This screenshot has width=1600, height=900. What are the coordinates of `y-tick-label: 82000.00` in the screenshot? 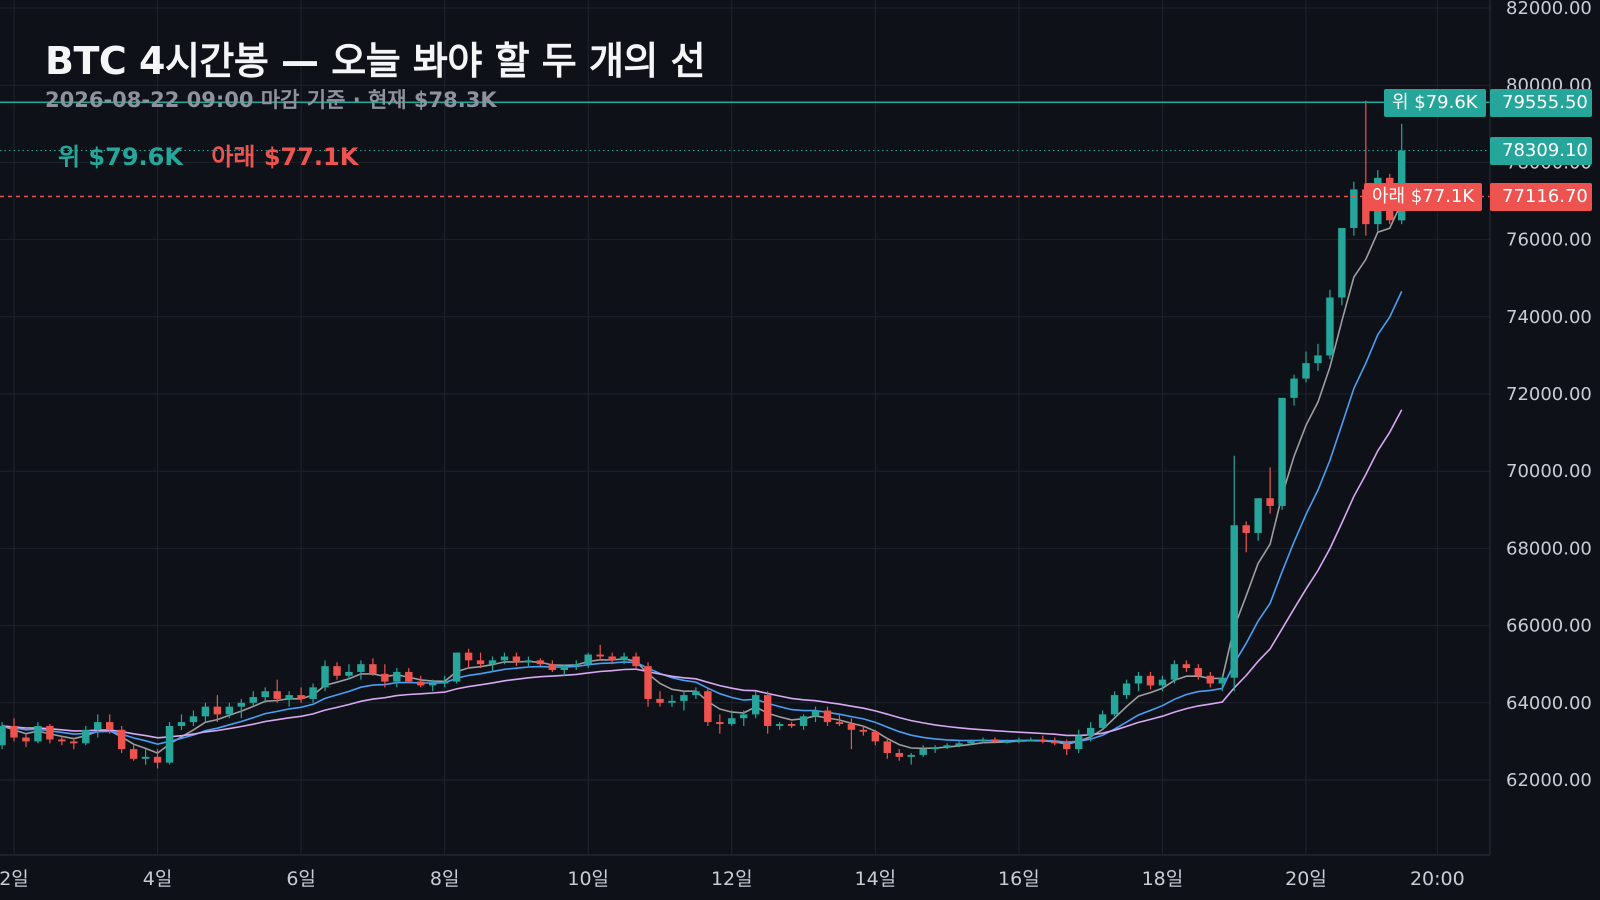 It's located at (1549, 9).